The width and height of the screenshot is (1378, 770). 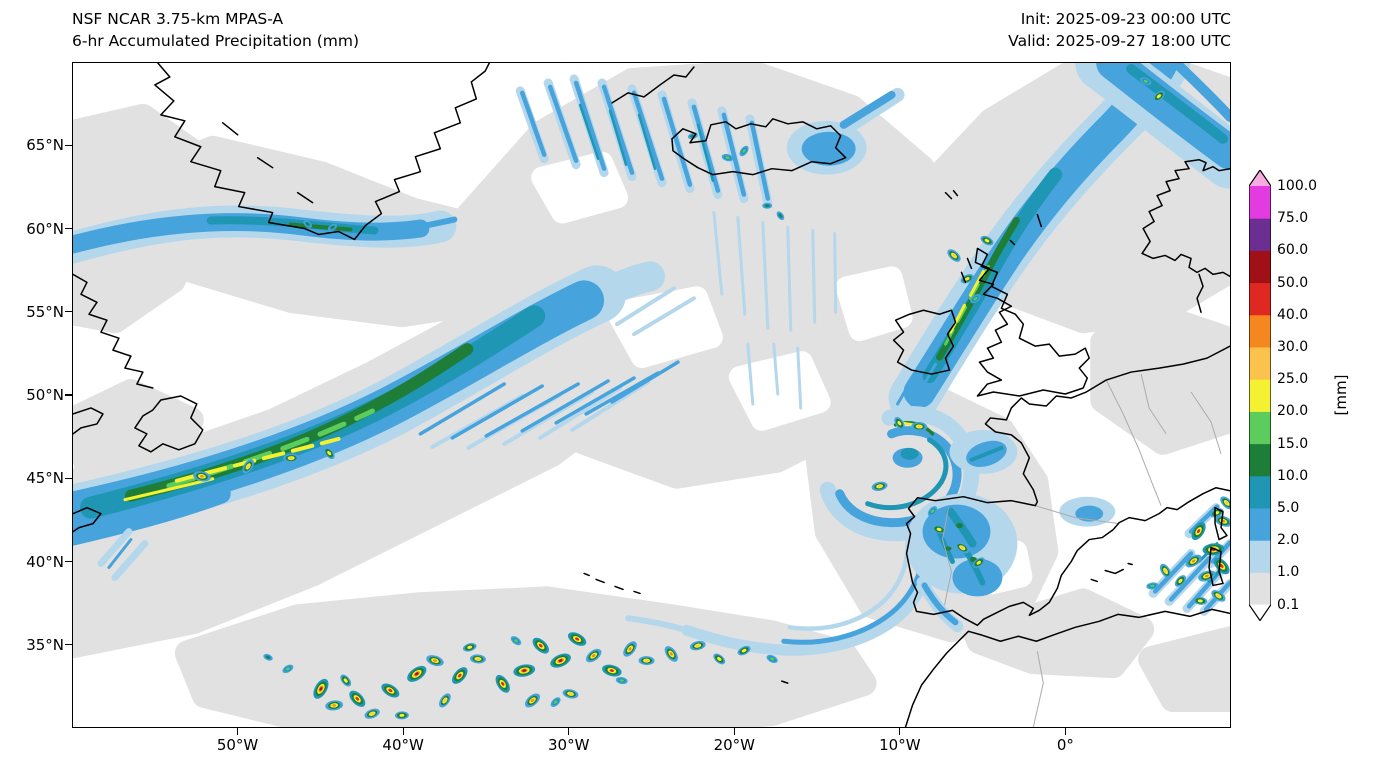 What do you see at coordinates (45, 644) in the screenshot?
I see `y-axis-tick-label: 35°N` at bounding box center [45, 644].